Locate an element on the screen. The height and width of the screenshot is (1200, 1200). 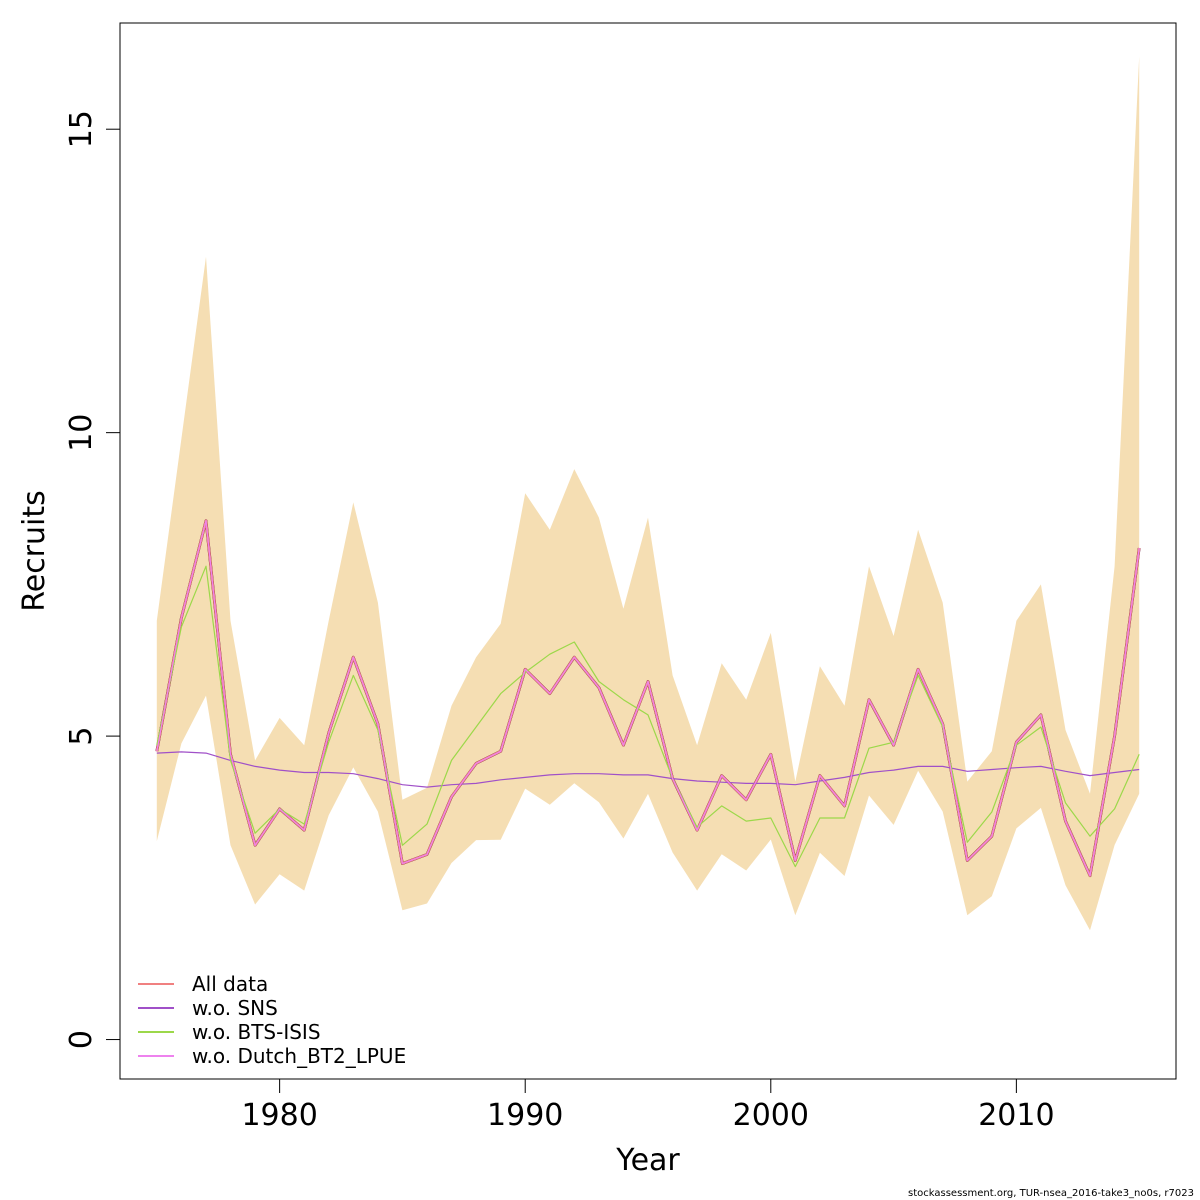
legend-label: All data is located at coordinates (230, 984).